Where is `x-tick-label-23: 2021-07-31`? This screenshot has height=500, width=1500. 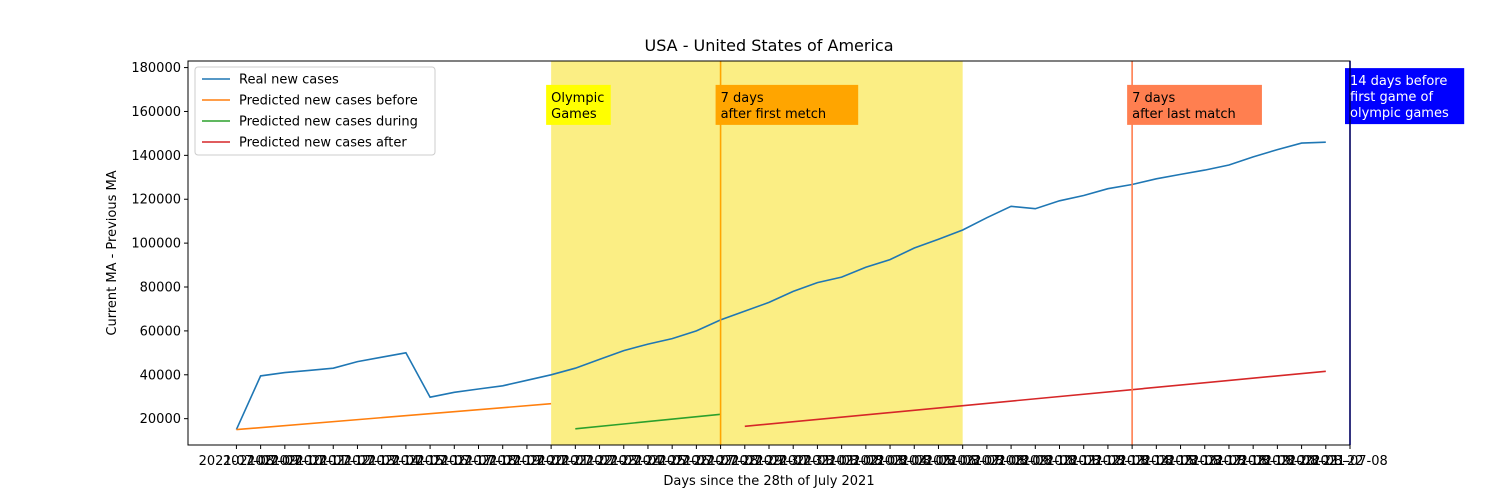
x-tick-label-23: 2021-07-31 is located at coordinates (793, 461).